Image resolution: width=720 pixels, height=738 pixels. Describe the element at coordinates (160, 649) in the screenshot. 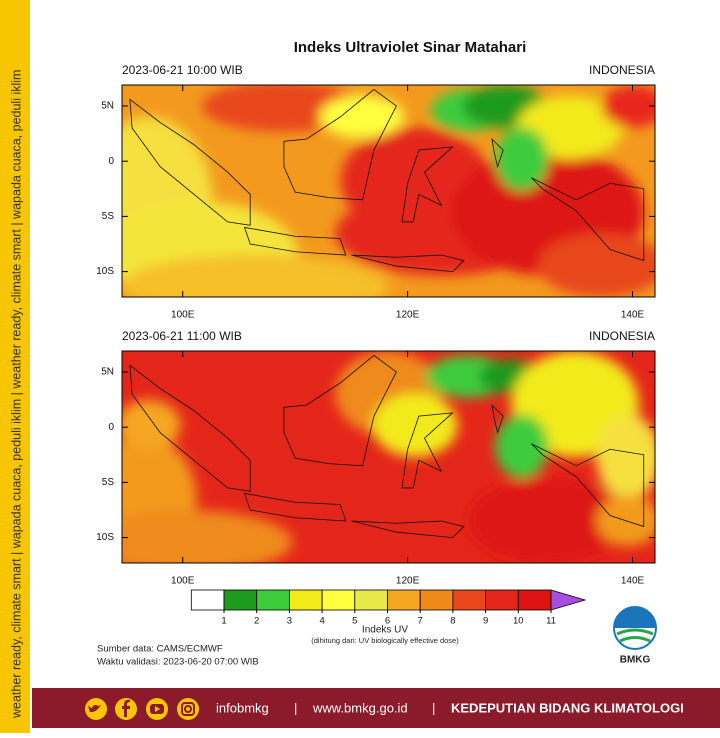

I see `source: Sumber data: CAMS/ECMWF` at that location.